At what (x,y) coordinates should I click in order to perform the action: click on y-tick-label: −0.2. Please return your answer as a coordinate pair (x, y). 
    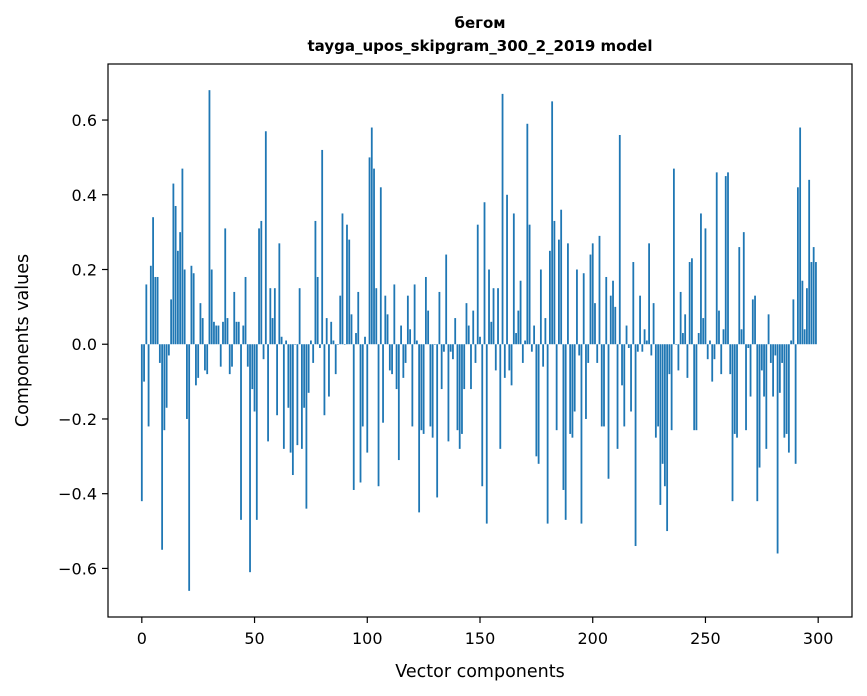
    Looking at the image, I should click on (77, 419).